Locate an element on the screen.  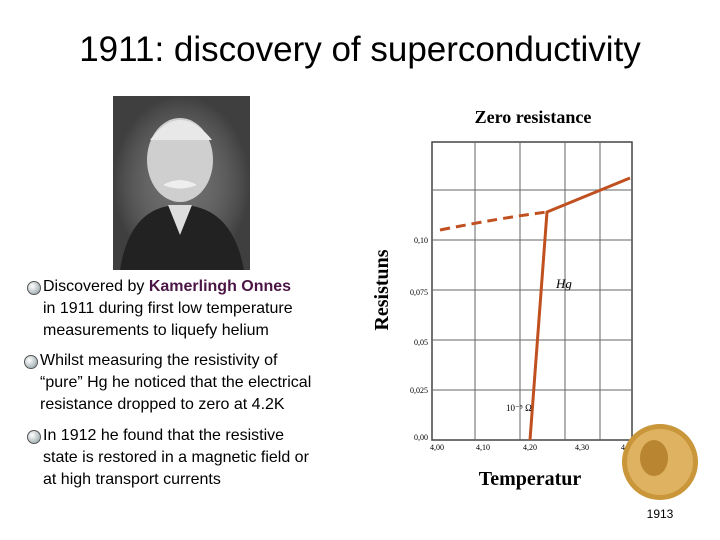
element-label: Hg is located at coordinates (563, 283).